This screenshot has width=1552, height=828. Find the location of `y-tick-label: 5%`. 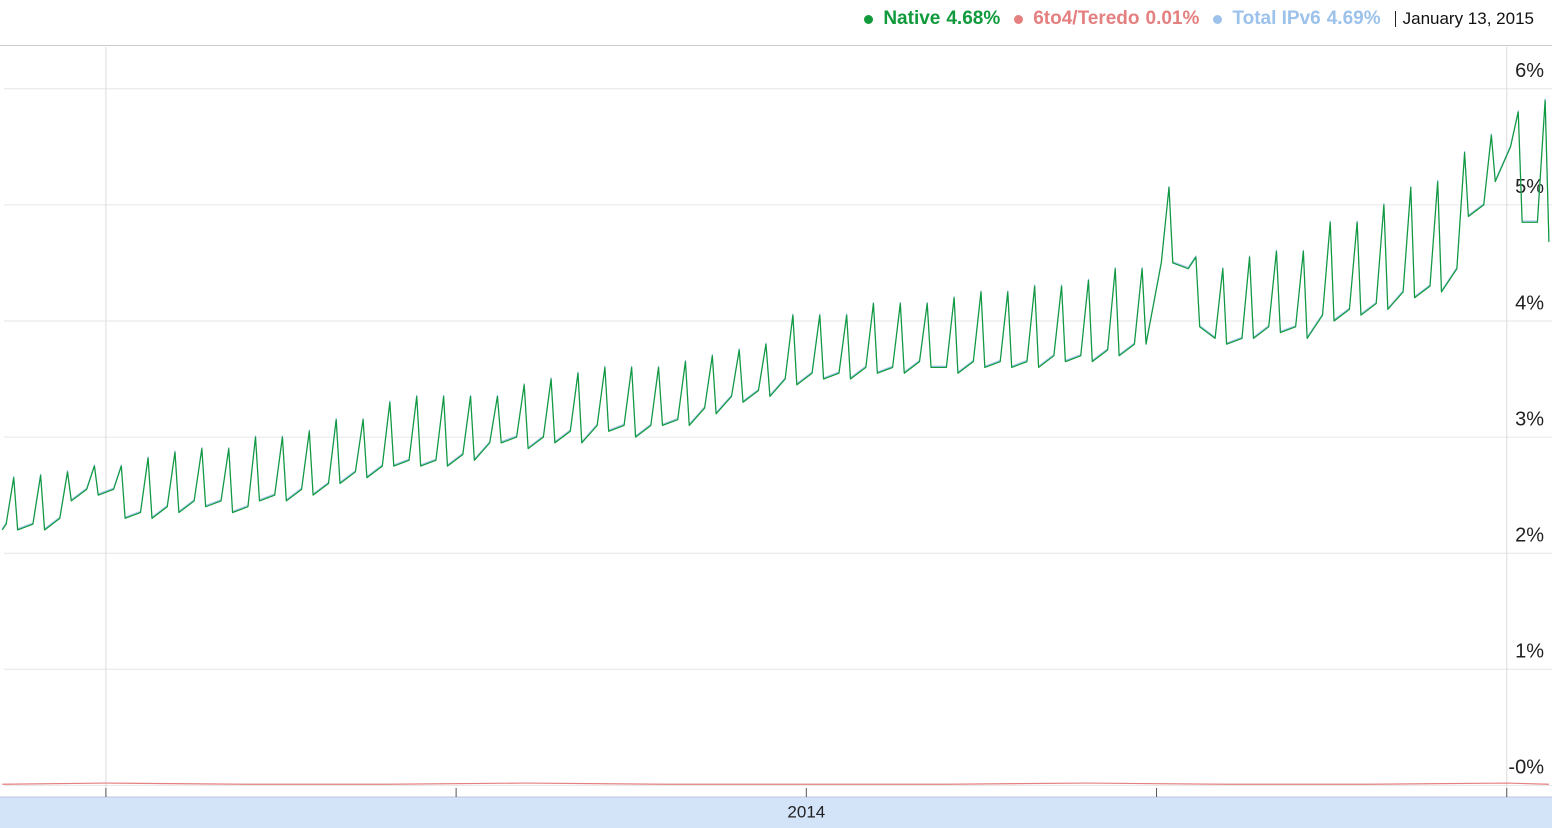

y-tick-label: 5% is located at coordinates (1529, 187).